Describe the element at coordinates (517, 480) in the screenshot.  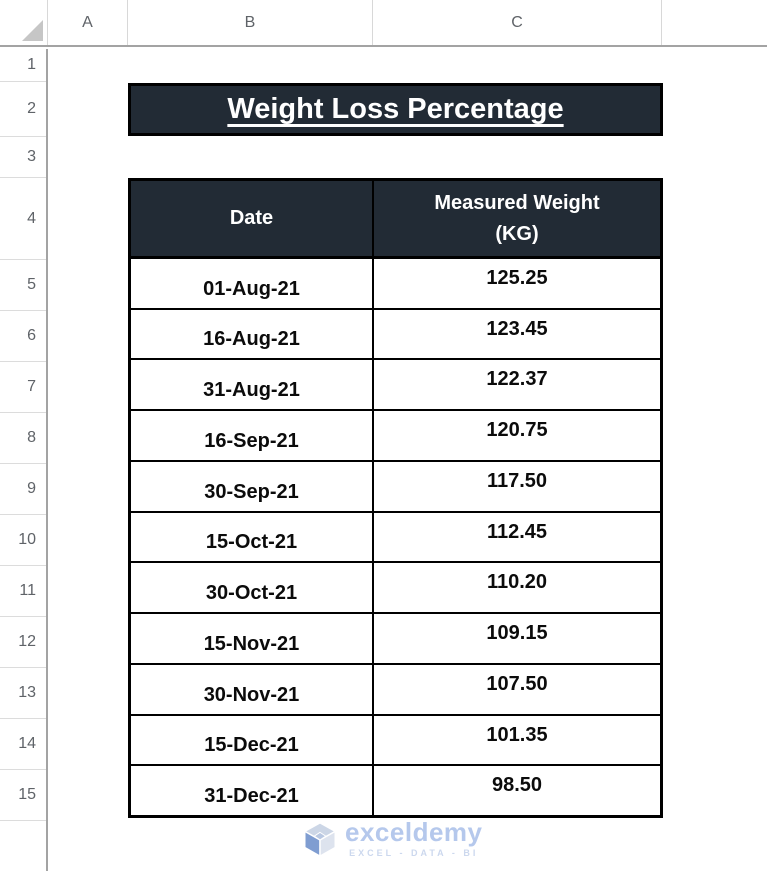
I see `weight-cell: 117.50` at that location.